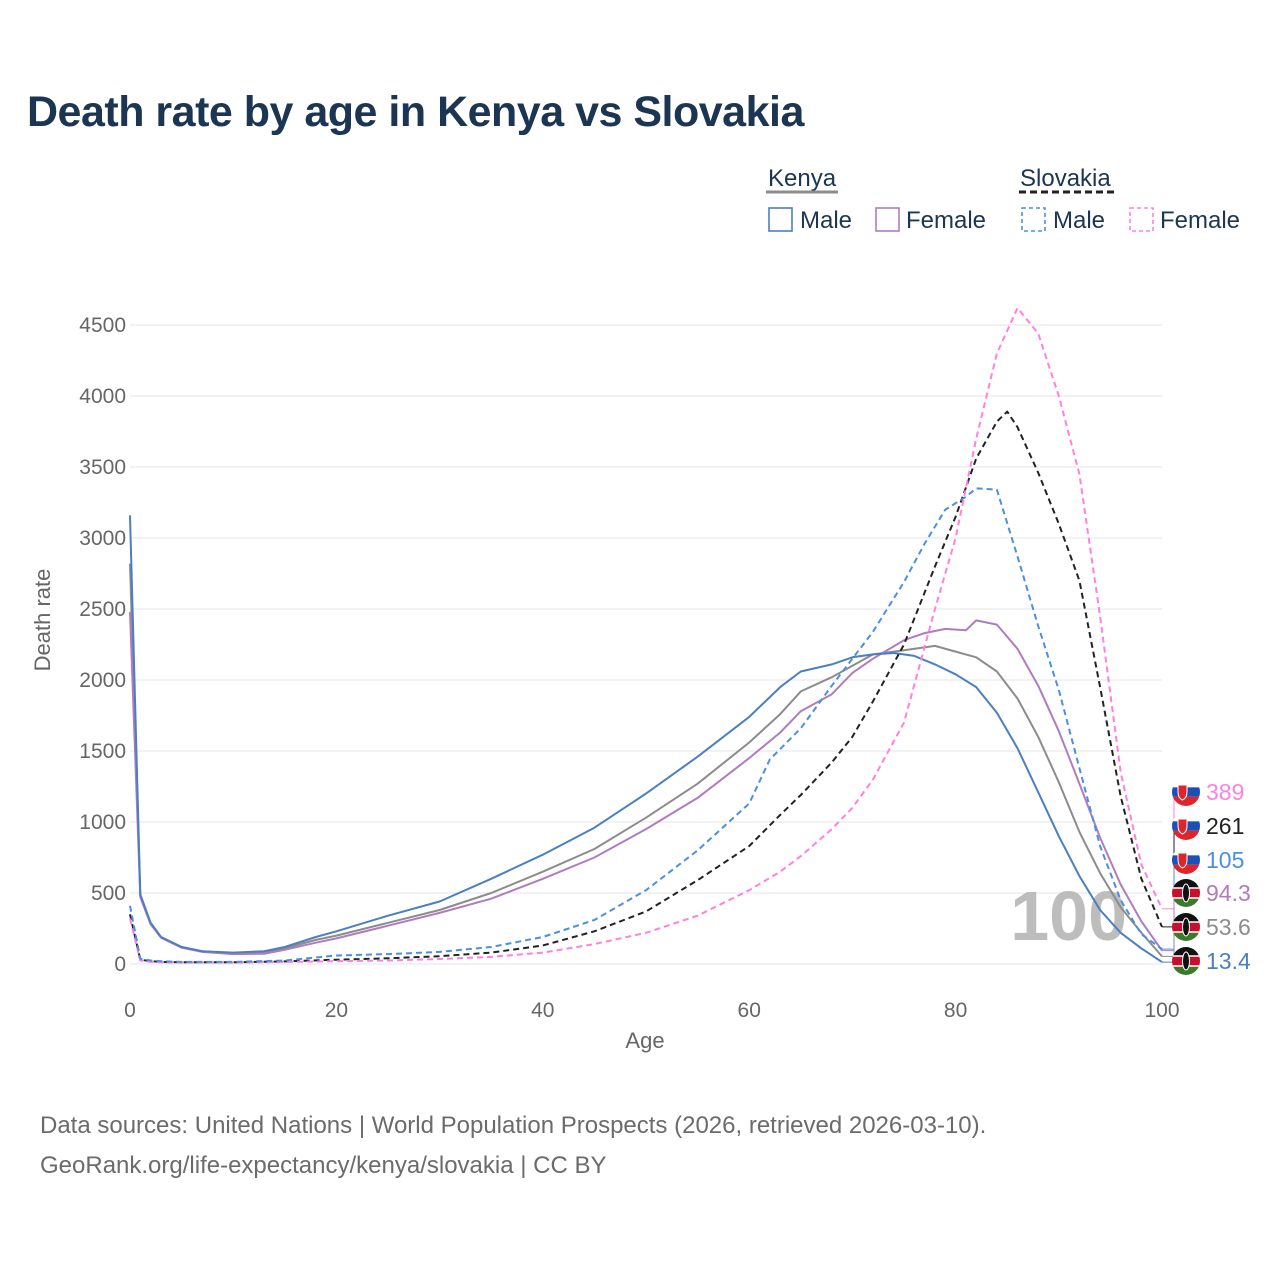  What do you see at coordinates (1168, 922) in the screenshot?
I see `end-connector-kenya-female` at bounding box center [1168, 922].